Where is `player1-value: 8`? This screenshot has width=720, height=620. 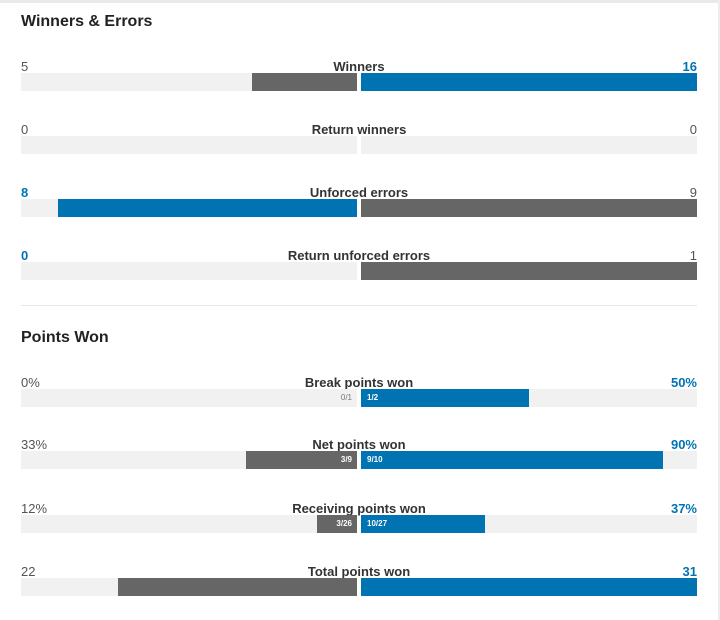 player1-value: 8 is located at coordinates (25, 192).